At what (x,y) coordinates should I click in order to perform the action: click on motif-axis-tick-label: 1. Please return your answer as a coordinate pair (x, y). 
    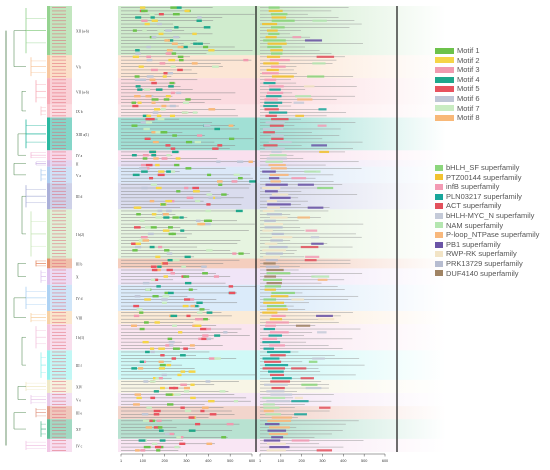
    Looking at the image, I should click on (121, 461).